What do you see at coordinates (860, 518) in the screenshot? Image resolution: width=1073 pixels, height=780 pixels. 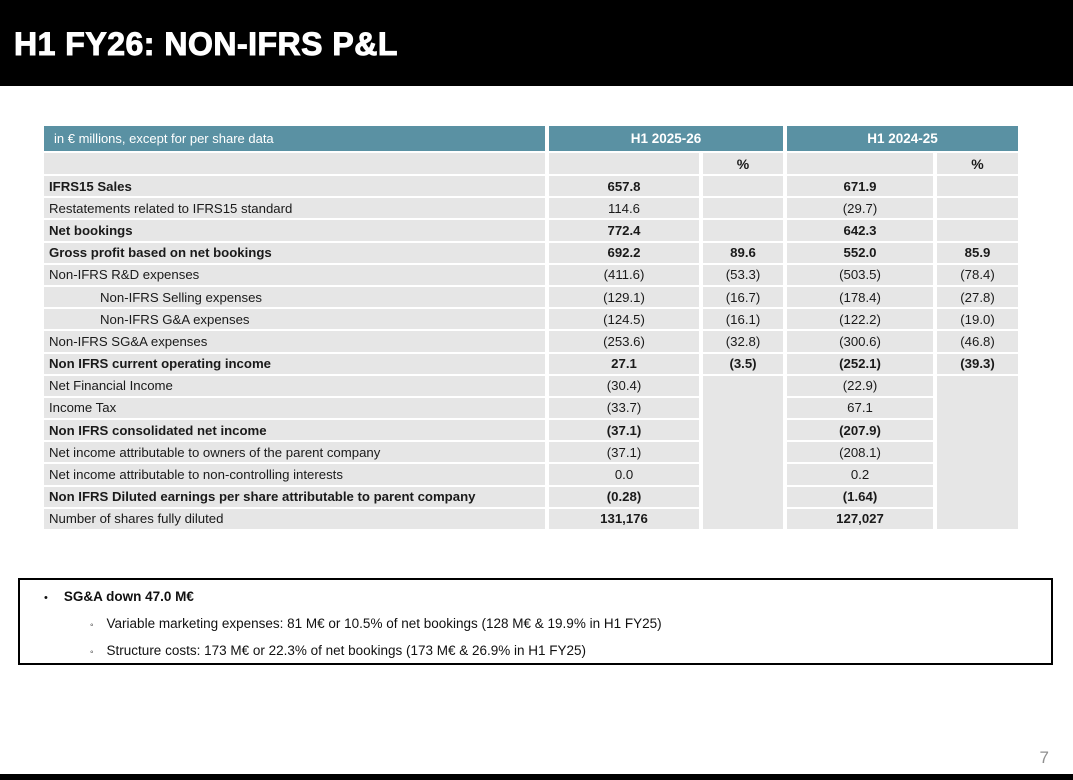 I see `value-cell: 127,027` at bounding box center [860, 518].